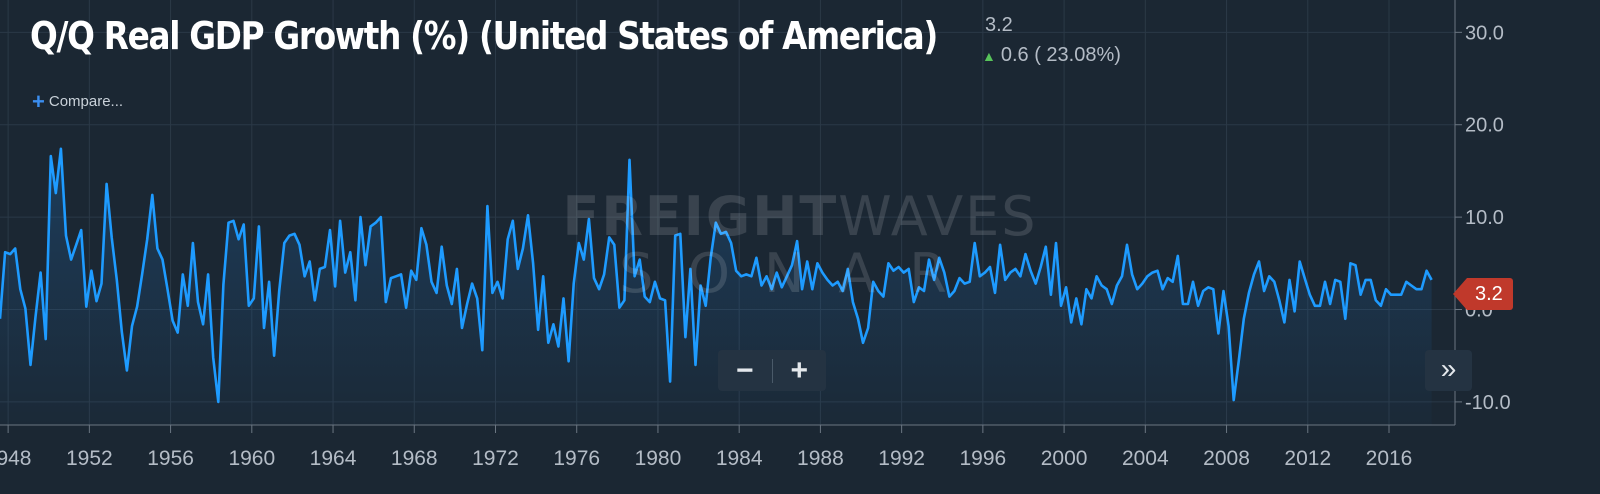 Image resolution: width=1600 pixels, height=494 pixels. Describe the element at coordinates (739, 458) in the screenshot. I see `x-tick-label: 1984` at that location.